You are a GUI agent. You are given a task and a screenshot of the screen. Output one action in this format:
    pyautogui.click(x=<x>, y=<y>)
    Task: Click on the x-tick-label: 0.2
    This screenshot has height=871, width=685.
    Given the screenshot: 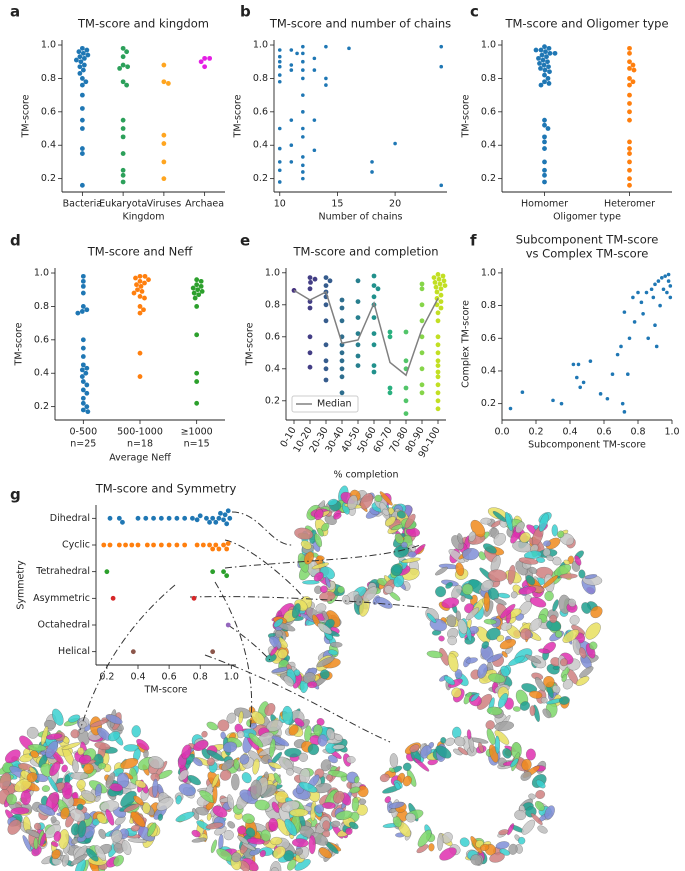 What is the action you would take?
    pyautogui.click(x=106, y=677)
    